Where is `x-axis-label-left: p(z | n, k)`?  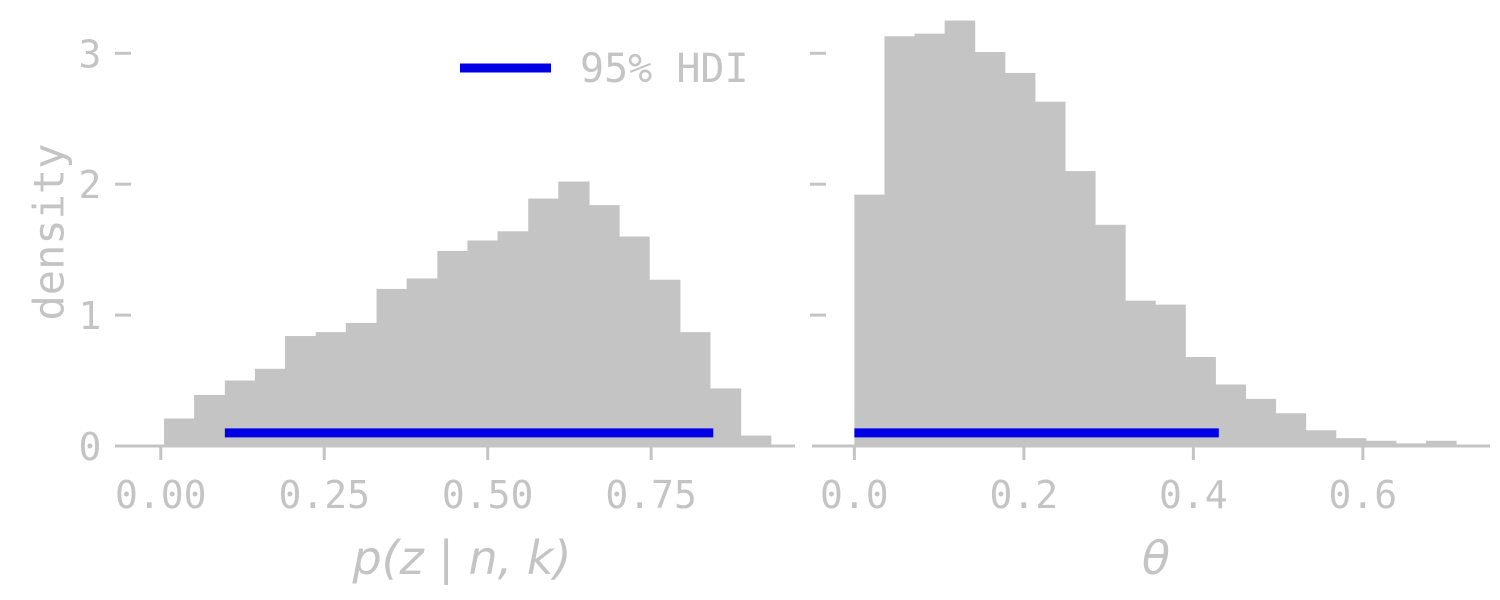 x-axis-label-left: p(z | n, k) is located at coordinates (461, 558).